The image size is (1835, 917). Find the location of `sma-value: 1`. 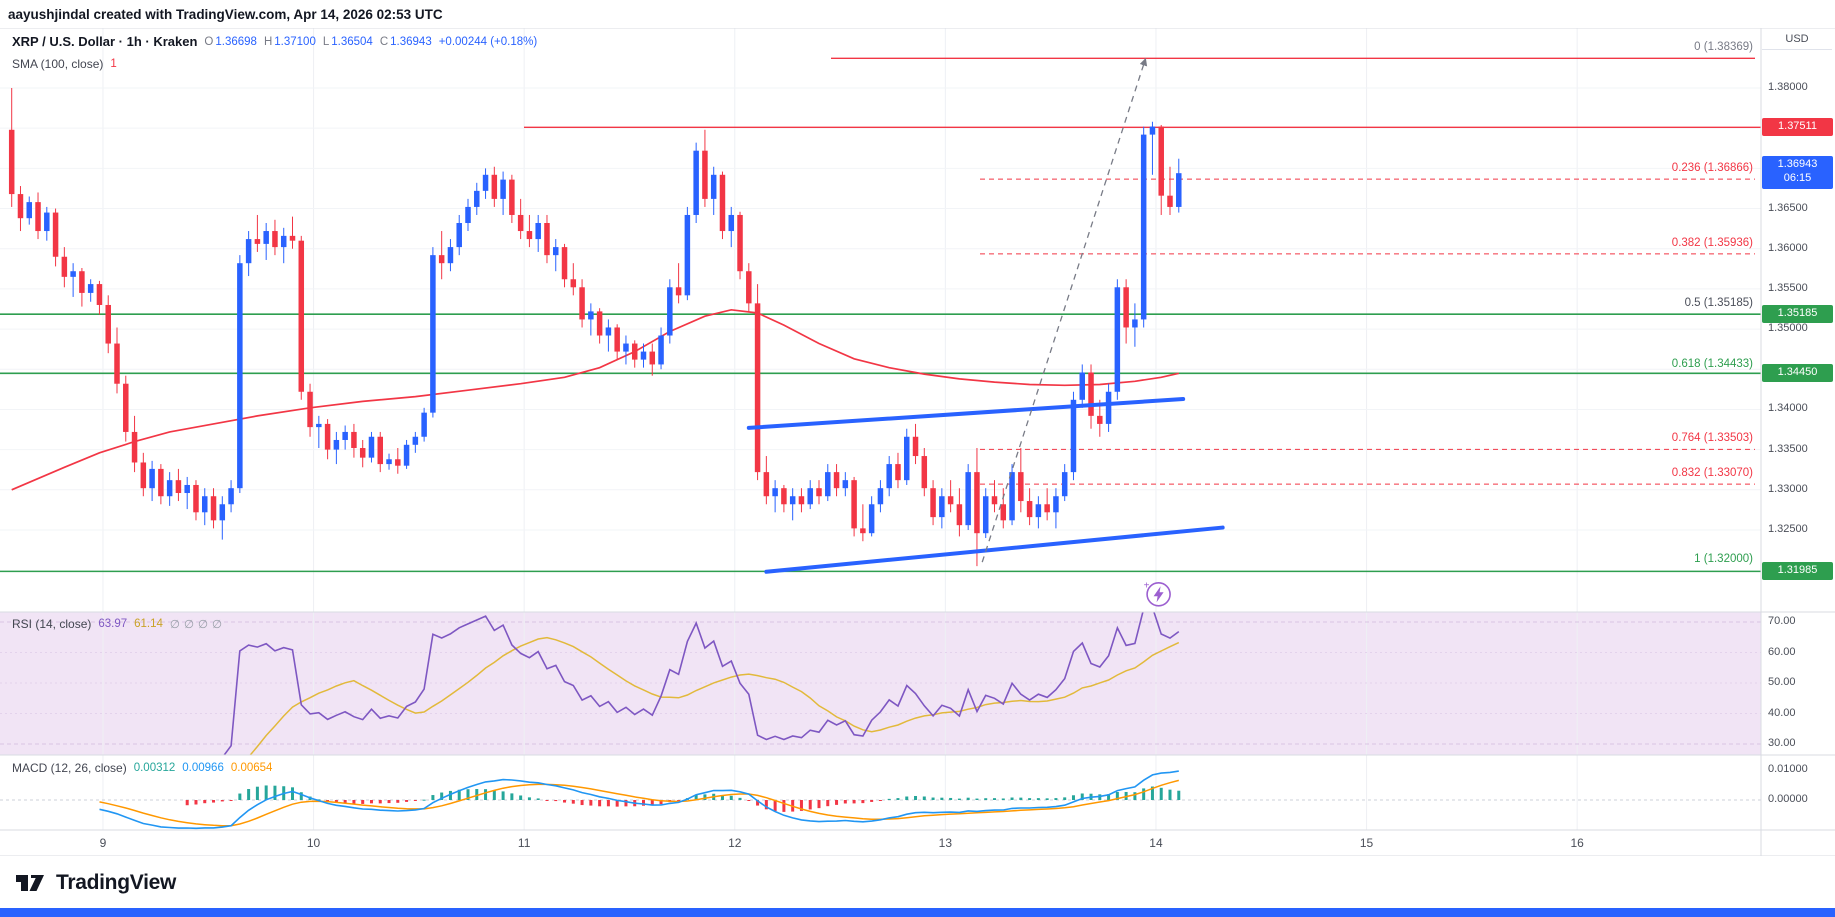

sma-value: 1 is located at coordinates (113, 64).